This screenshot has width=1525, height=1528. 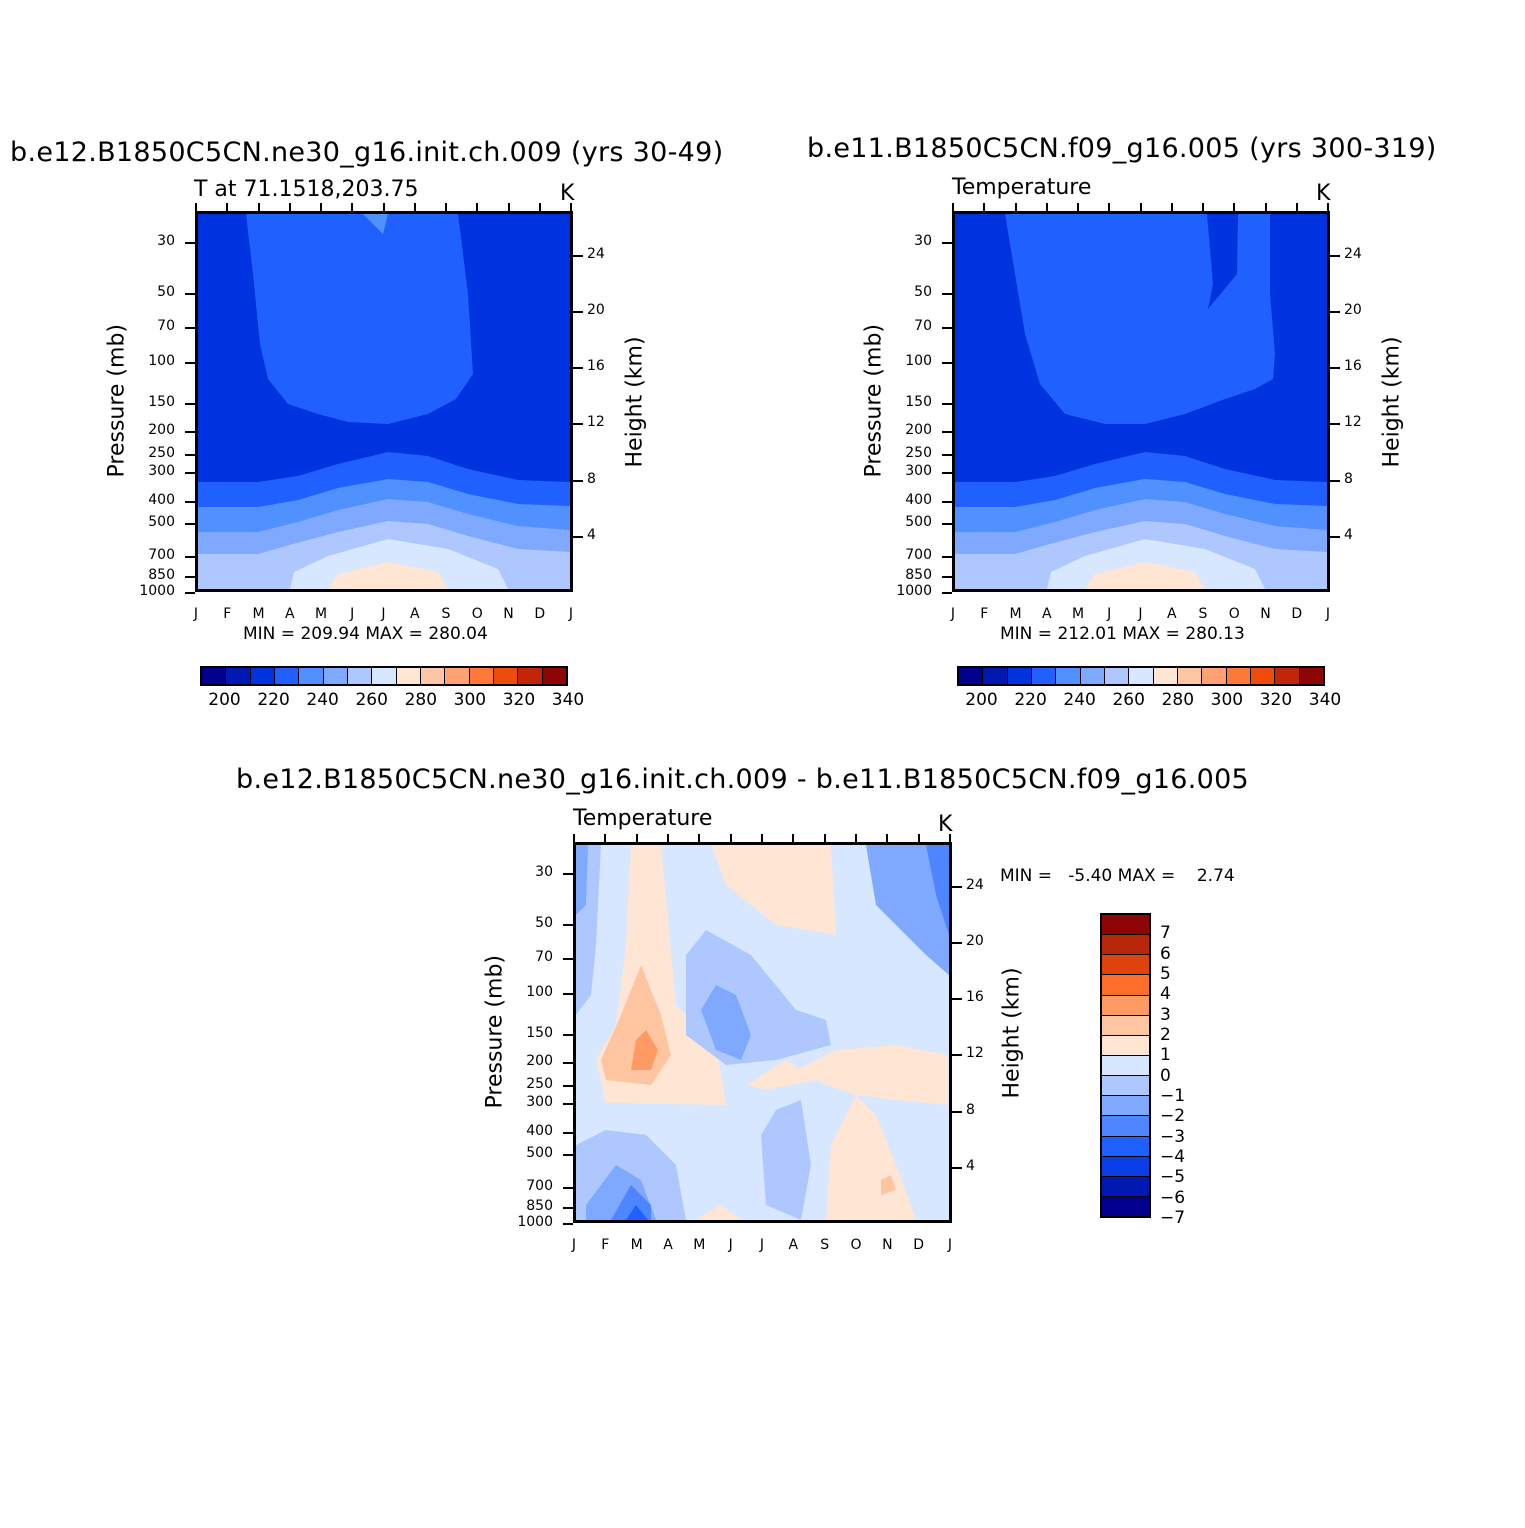 What do you see at coordinates (1353, 366) in the screenshot?
I see `y2-tick-label: 16` at bounding box center [1353, 366].